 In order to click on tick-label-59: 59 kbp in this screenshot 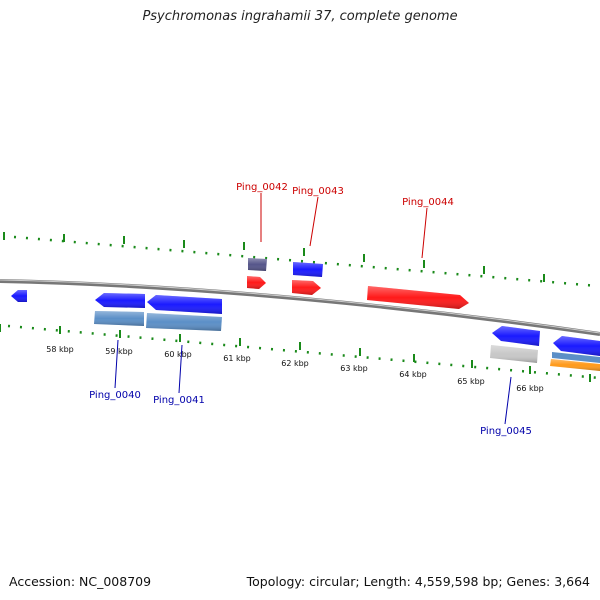, I will do `click(119, 351)`.